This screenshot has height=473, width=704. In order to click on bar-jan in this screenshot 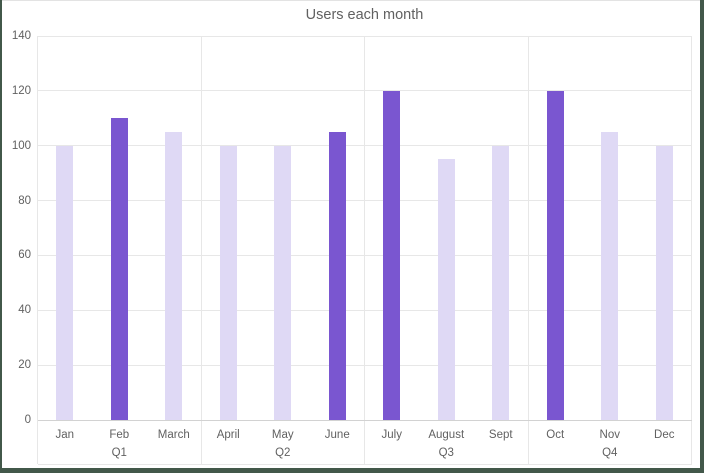, I will do `click(65, 282)`.